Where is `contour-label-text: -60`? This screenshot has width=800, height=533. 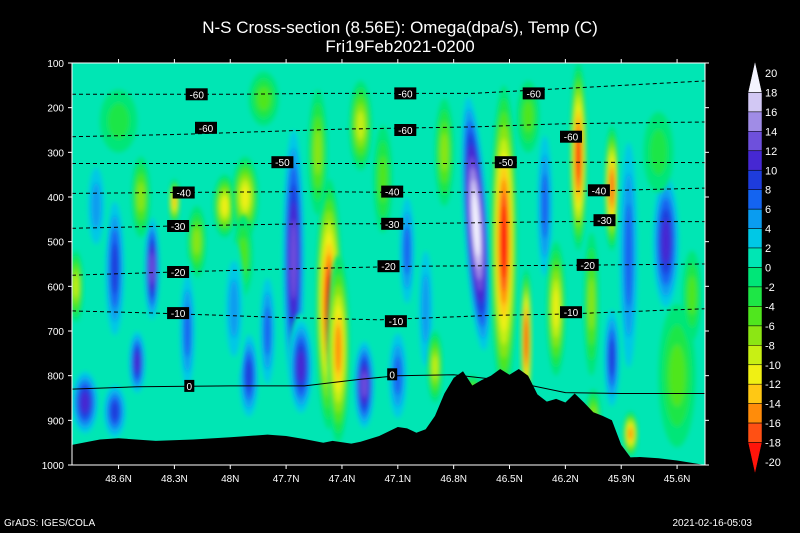
contour-label-text: -60 is located at coordinates (405, 94).